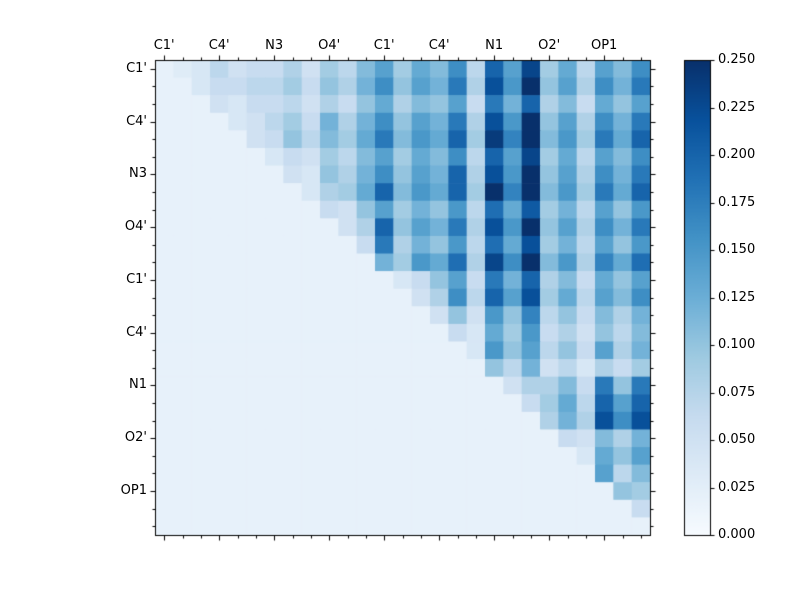 This screenshot has width=800, height=600. I want to click on colorbar-tick-label: 0.150, so click(737, 249).